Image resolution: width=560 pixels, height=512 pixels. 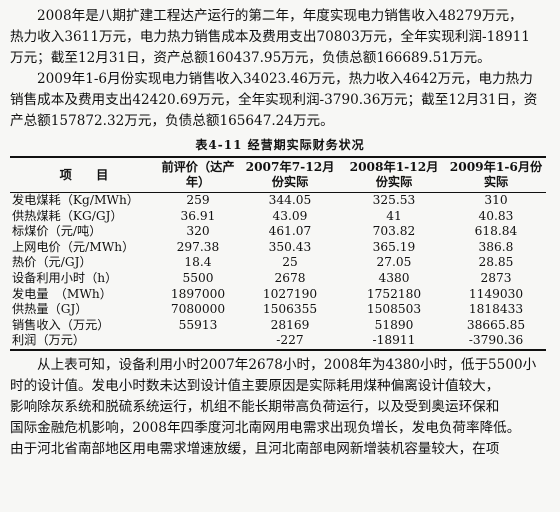 What do you see at coordinates (57, 231) in the screenshot?
I see `row-label: 标煤价（元/吨）` at bounding box center [57, 231].